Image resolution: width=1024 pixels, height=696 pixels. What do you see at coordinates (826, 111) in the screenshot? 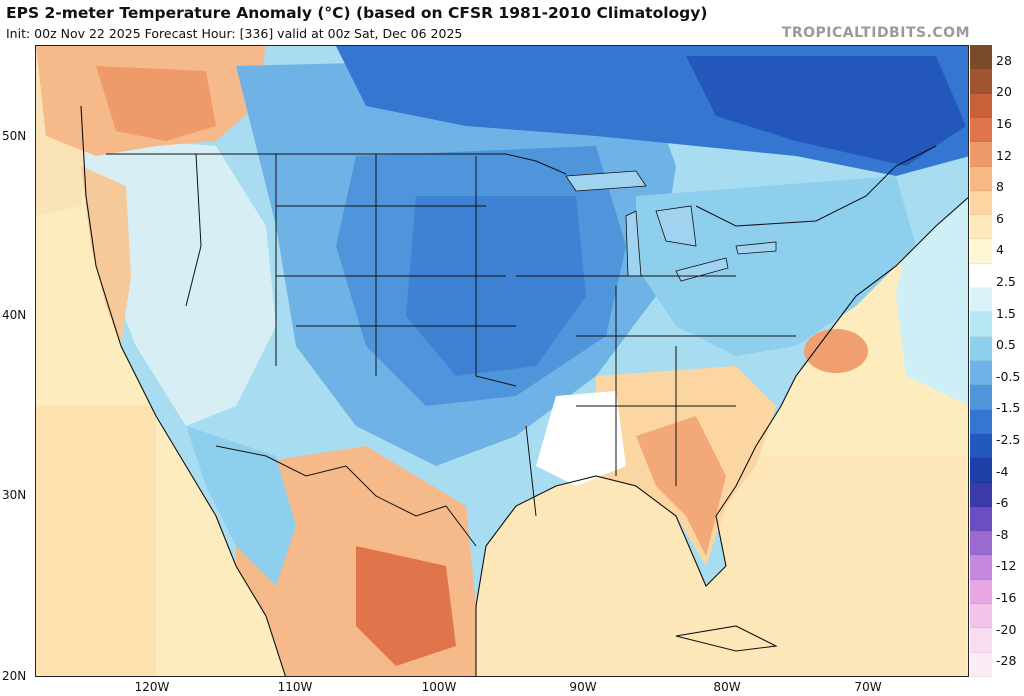
I see `quebec-cold-core` at bounding box center [826, 111].